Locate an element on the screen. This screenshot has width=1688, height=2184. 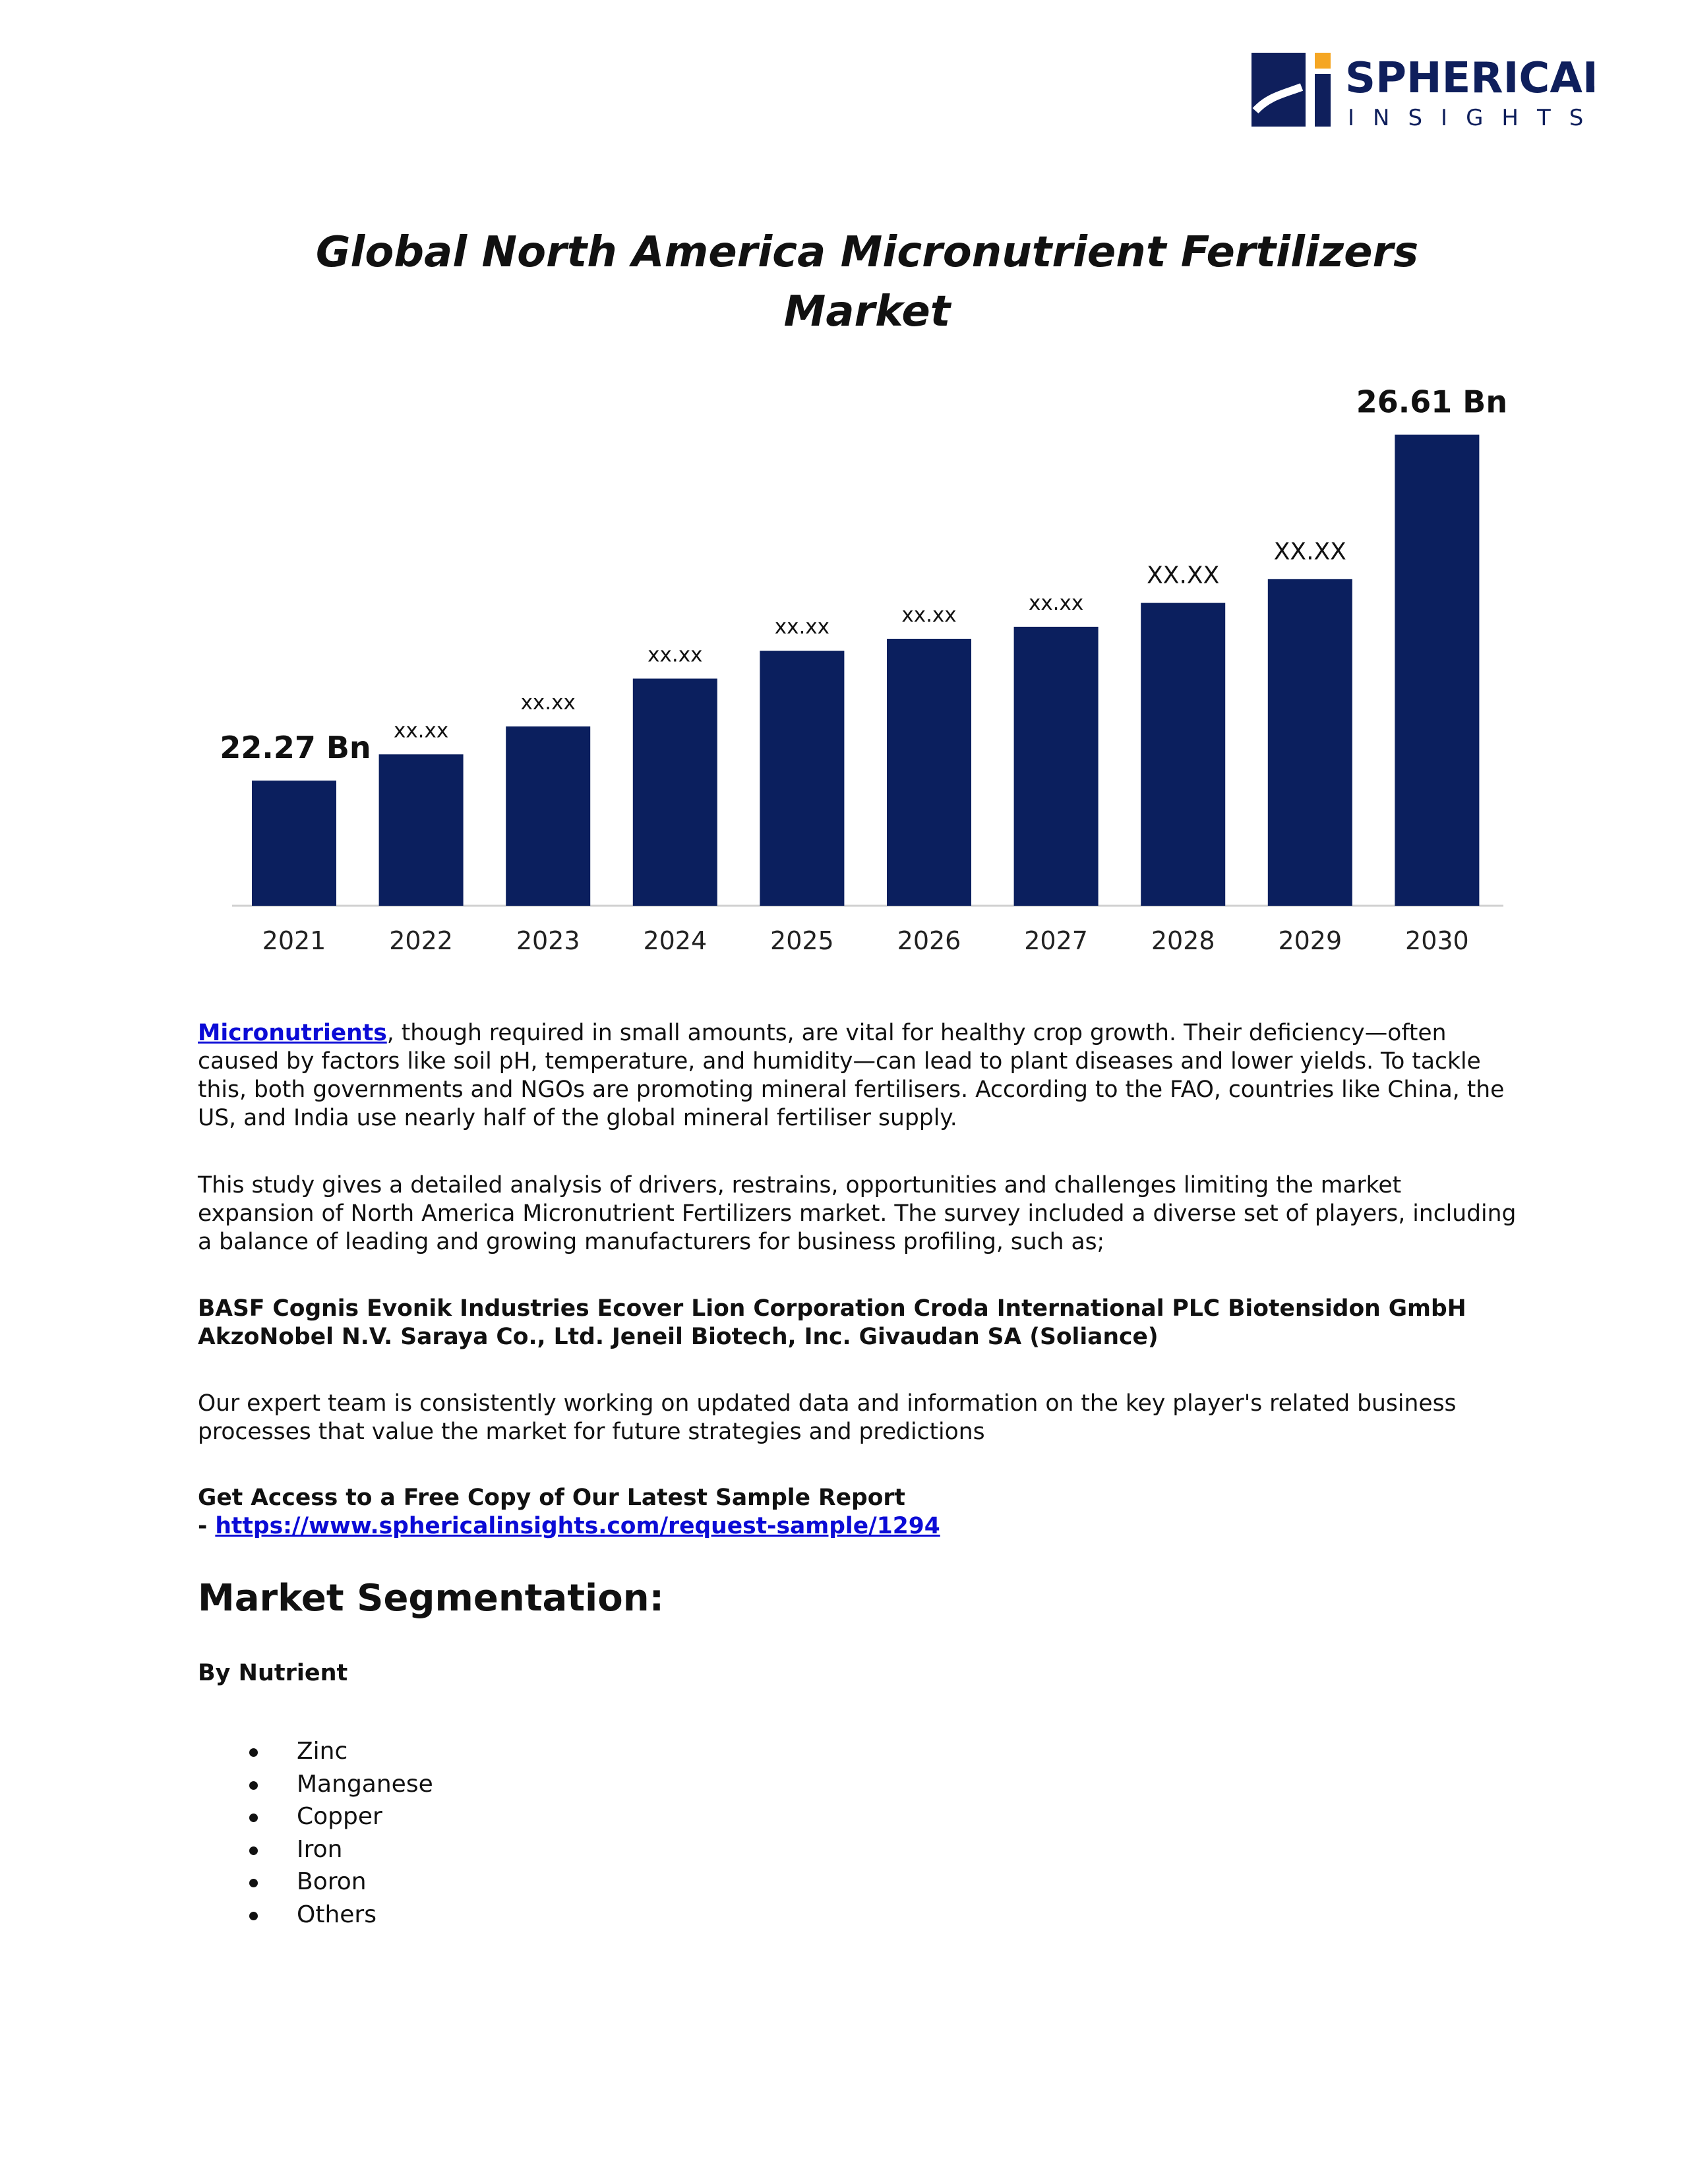
logo-bar is located at coordinates (1323, 100).